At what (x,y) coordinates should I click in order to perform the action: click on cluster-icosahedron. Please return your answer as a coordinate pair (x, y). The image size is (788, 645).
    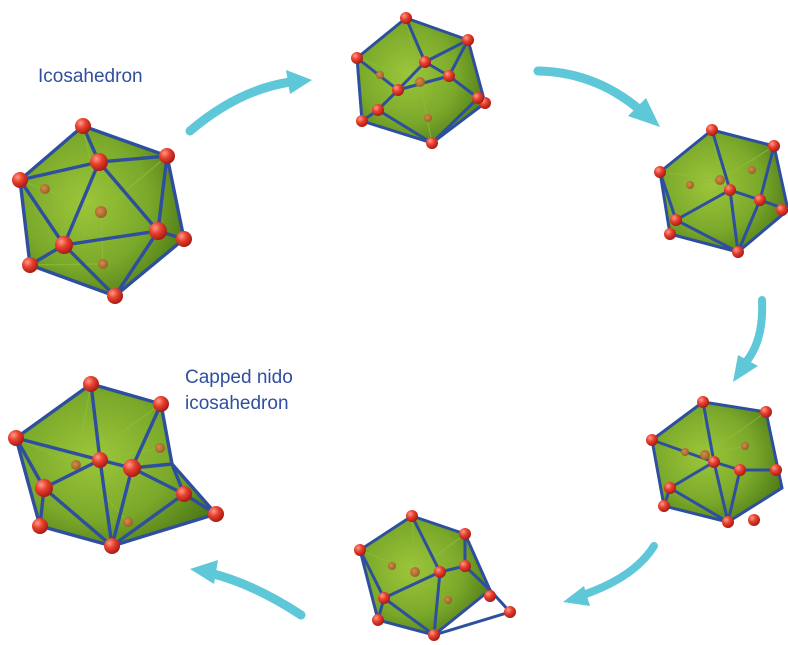
    Looking at the image, I should click on (102, 211).